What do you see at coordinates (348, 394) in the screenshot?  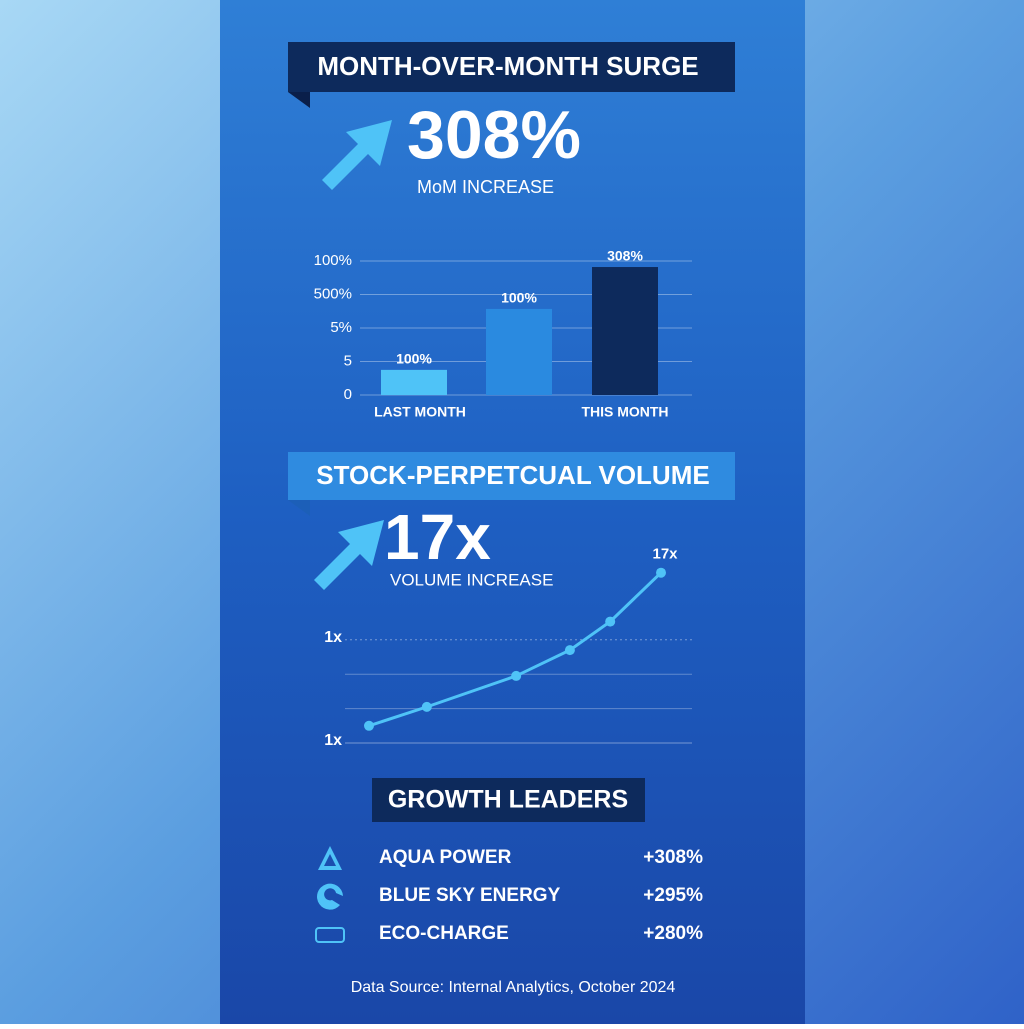 I see `y-tick-label: 0` at bounding box center [348, 394].